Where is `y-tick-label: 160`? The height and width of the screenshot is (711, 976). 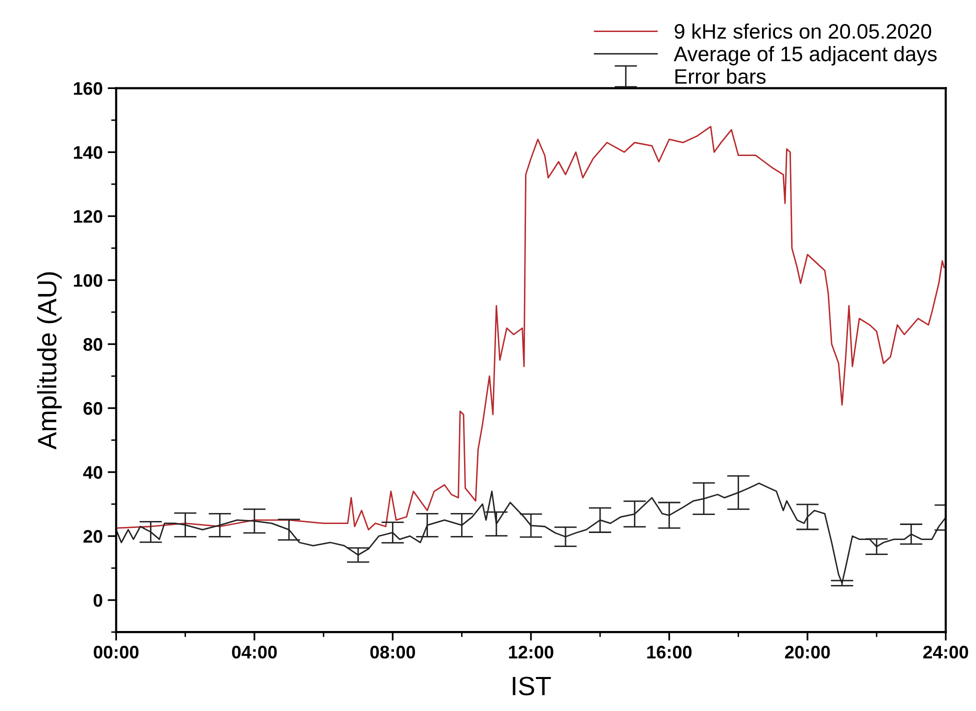 y-tick-label: 160 is located at coordinates (88, 88).